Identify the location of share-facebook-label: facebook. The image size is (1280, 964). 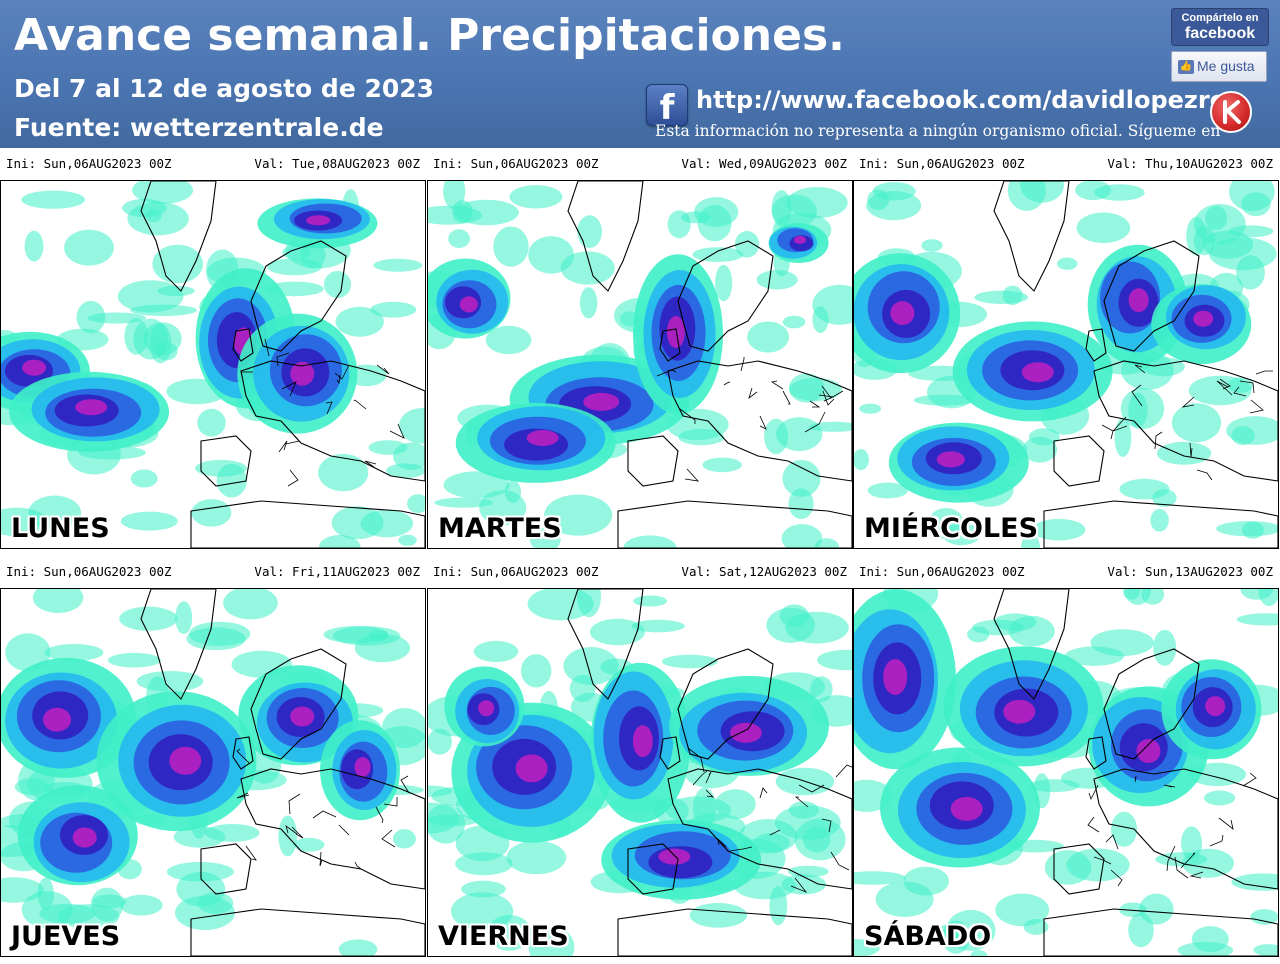
(1220, 33).